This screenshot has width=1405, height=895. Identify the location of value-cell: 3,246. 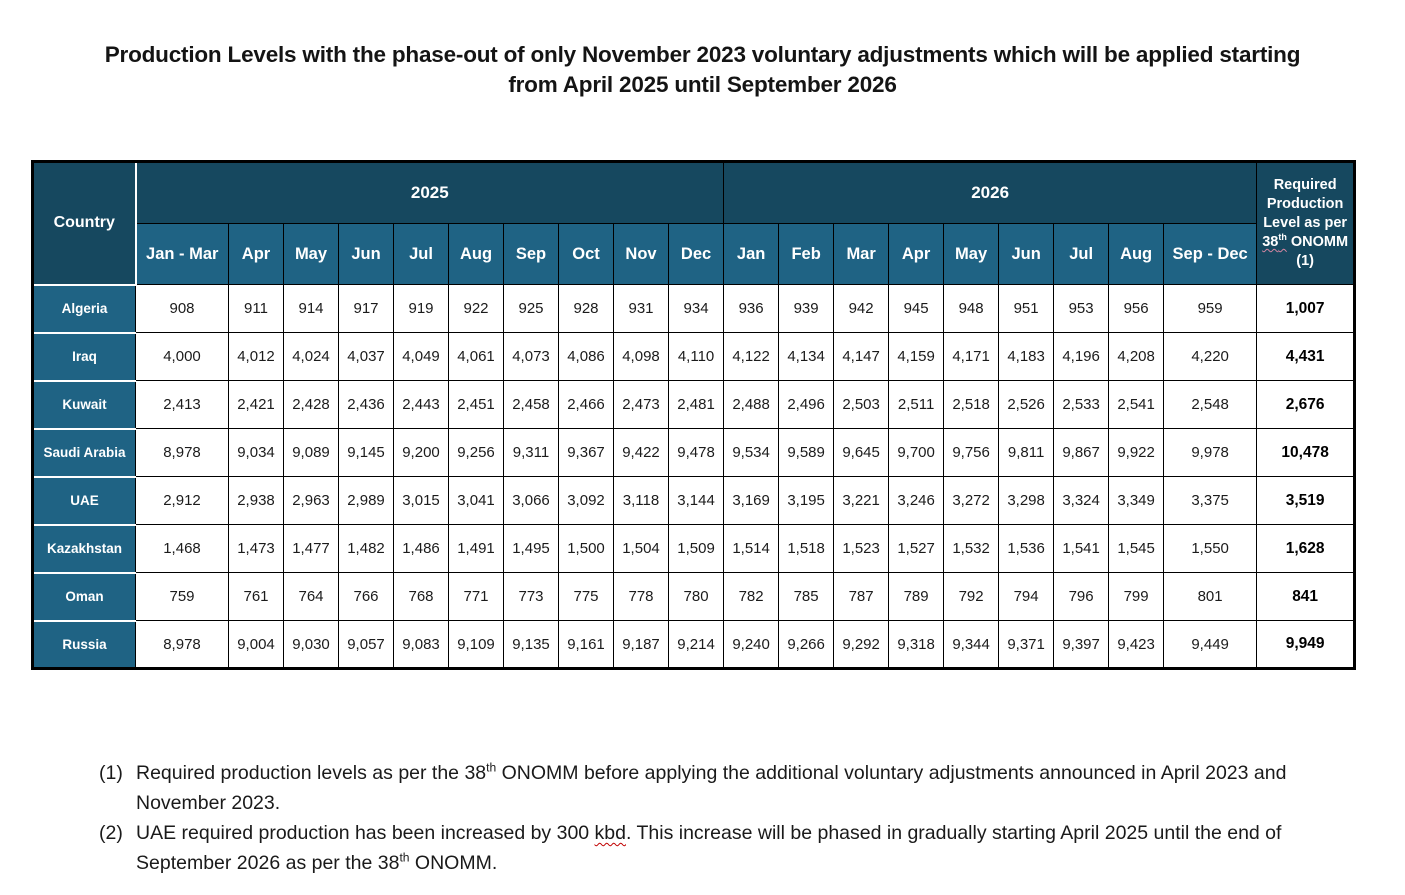
(916, 500).